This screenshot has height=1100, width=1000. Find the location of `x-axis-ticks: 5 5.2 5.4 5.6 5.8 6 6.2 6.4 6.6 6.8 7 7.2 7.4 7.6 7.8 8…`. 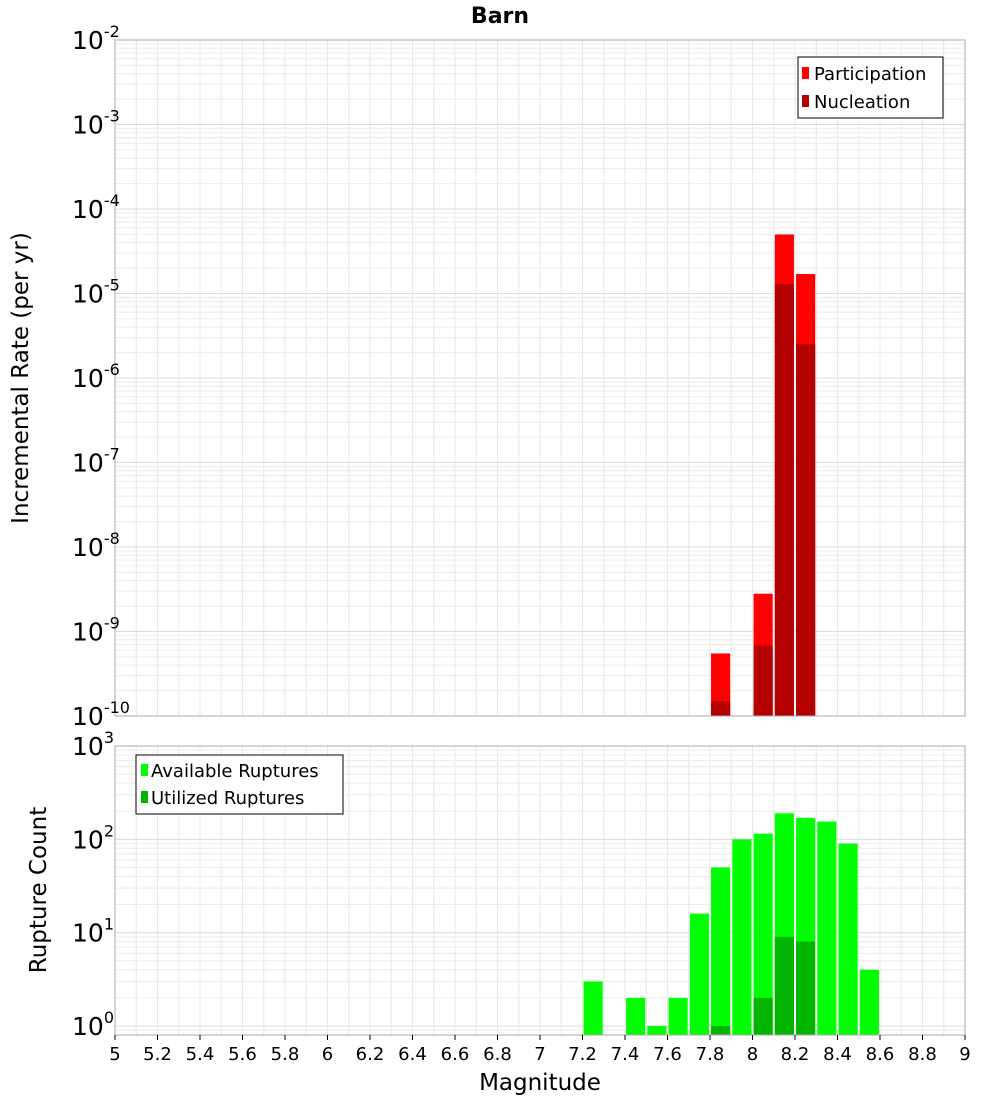

x-axis-ticks: 5 5.2 5.4 5.6 5.8 6 6.2 6.4 6.6 6.8 7 7.2 7.4 7.6 7.8 8… is located at coordinates (540, 1050).